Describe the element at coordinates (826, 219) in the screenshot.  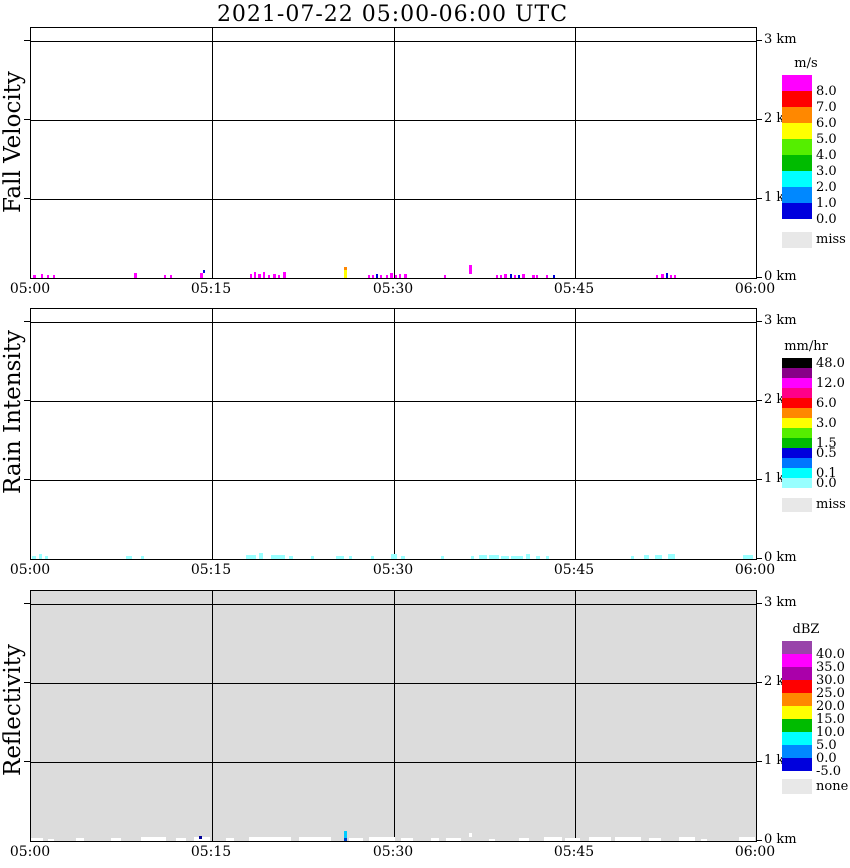
I see `legend-label: 0.0` at that location.